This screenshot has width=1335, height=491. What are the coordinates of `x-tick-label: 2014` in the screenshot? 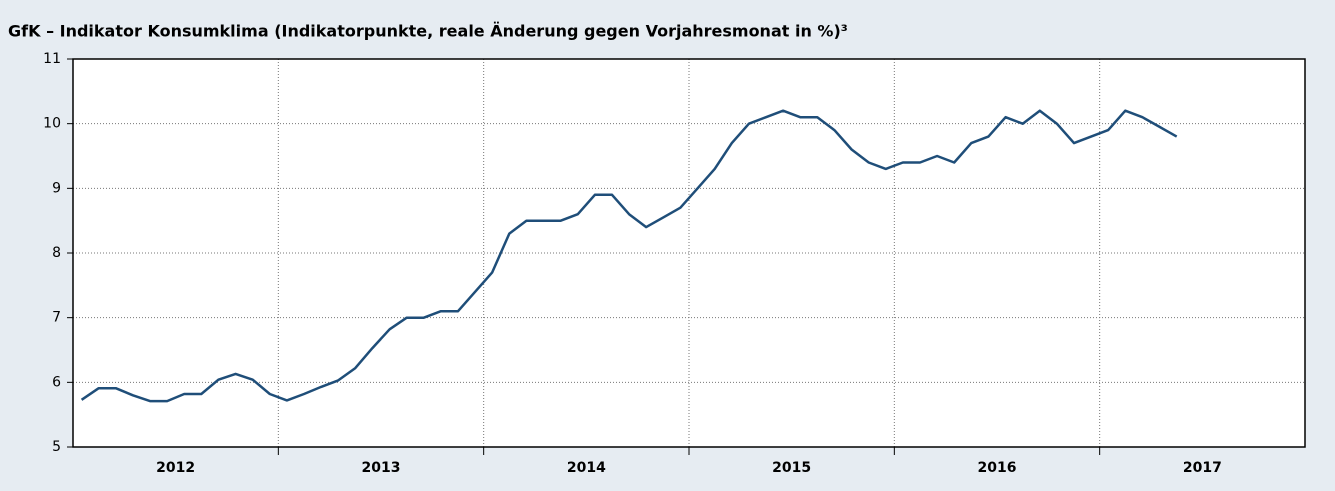 It's located at (586, 468).